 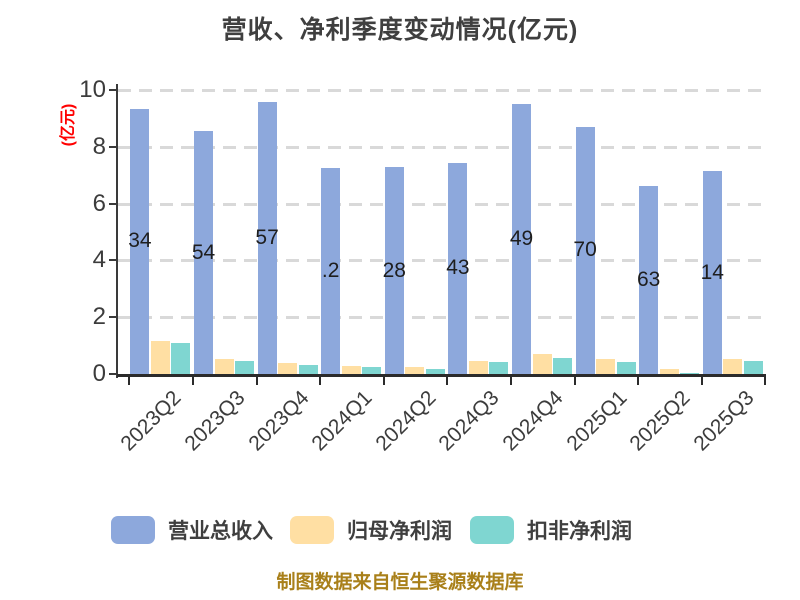 I want to click on bar-value-label: 14, so click(x=712, y=272).